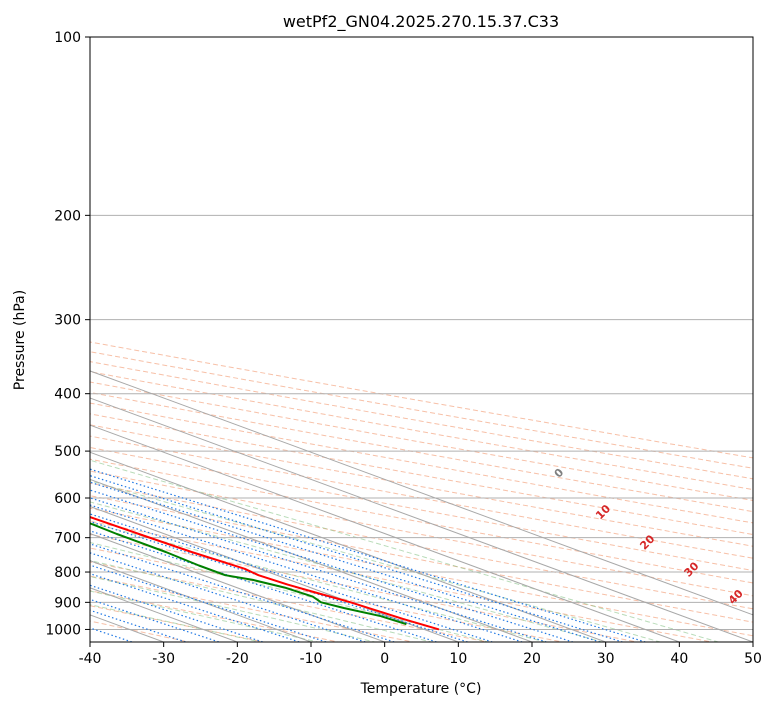 Image resolution: width=775 pixels, height=708 pixels. I want to click on moist-adiabat-label: 30, so click(692, 569).